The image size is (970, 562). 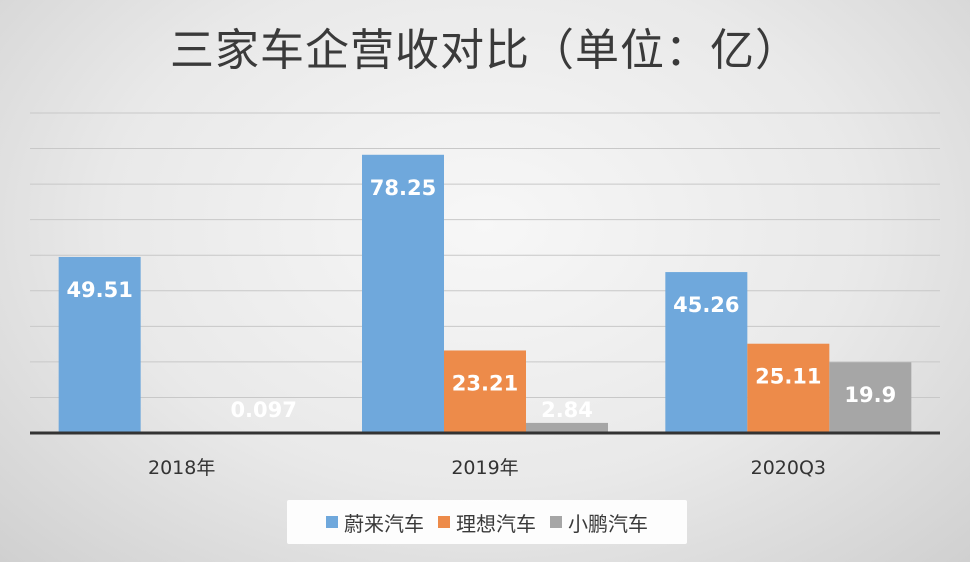 I want to click on data-label: 78.25, so click(x=403, y=188).